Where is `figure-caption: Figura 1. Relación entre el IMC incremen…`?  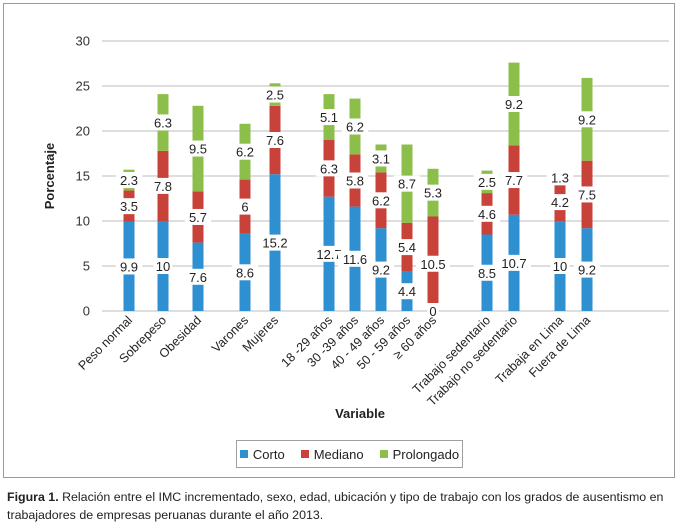
figure-caption: Figura 1. Relación entre el IMC incremen… is located at coordinates (341, 506).